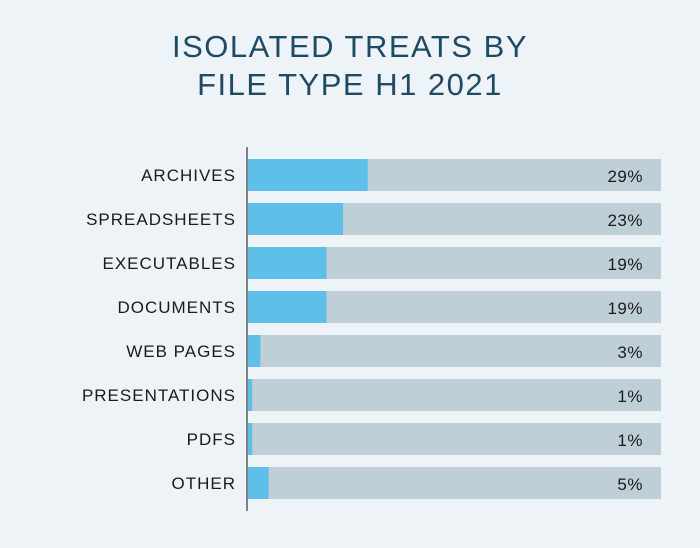 This screenshot has width=700, height=548. Describe the element at coordinates (287, 307) in the screenshot. I see `bar-documents` at that location.